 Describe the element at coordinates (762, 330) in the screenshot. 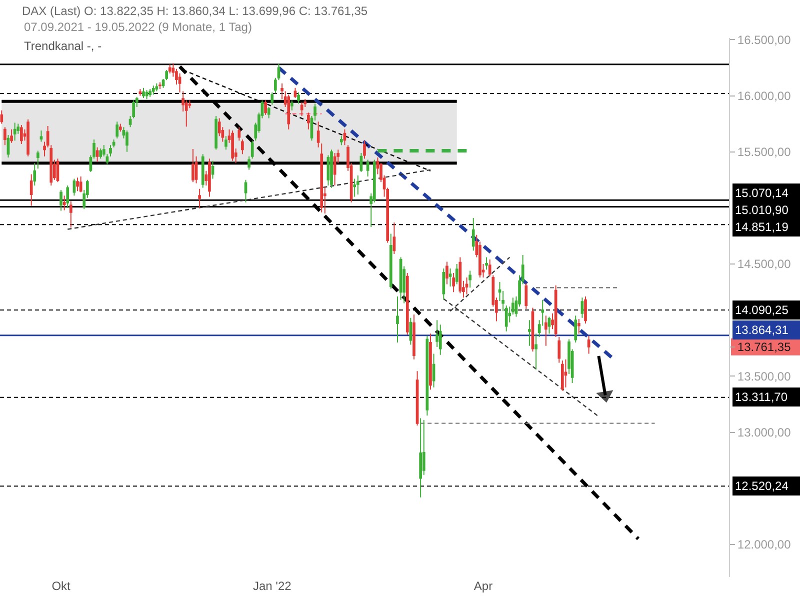

I see `ref-line-label: 13.864,31` at that location.